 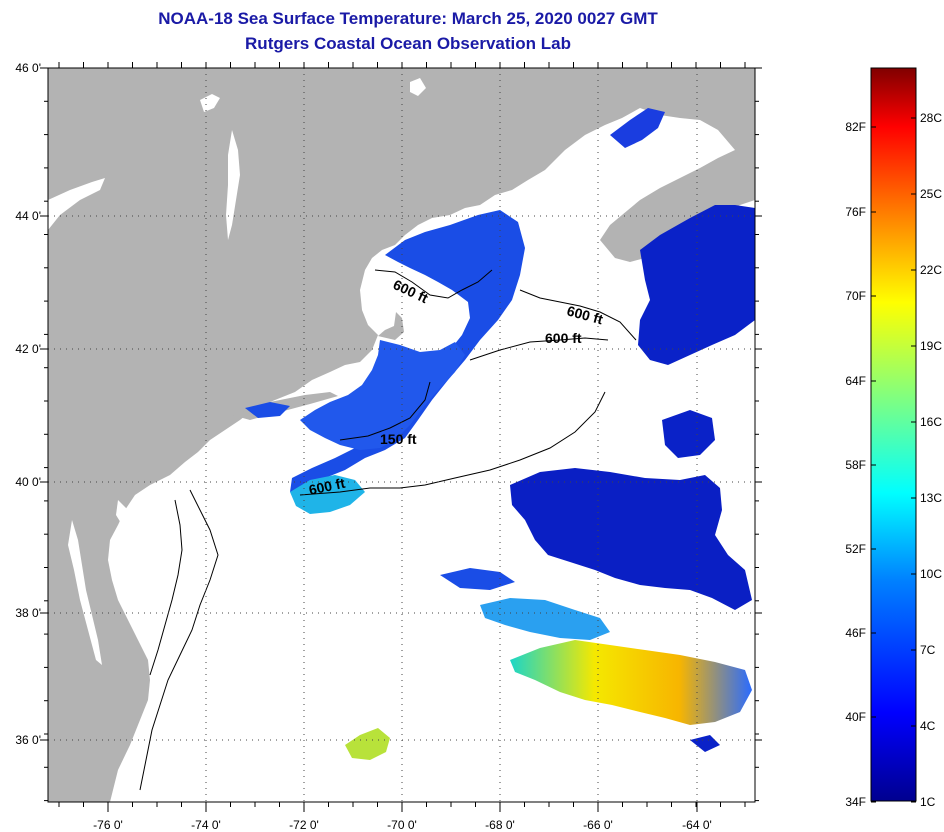 I want to click on delaware-bay, so click(x=124, y=514).